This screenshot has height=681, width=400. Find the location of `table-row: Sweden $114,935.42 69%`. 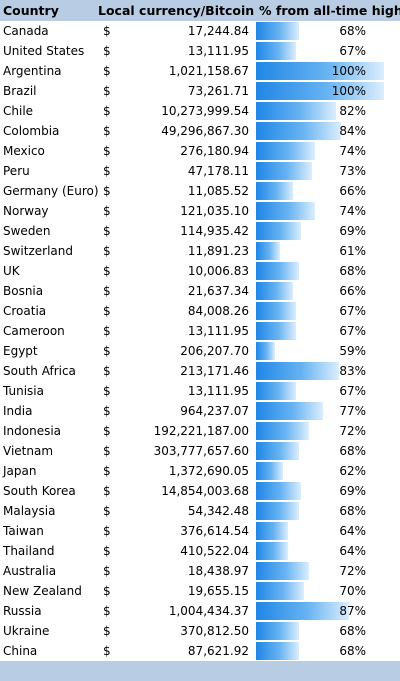

table-row: Sweden $114,935.42 69% is located at coordinates (200, 231).